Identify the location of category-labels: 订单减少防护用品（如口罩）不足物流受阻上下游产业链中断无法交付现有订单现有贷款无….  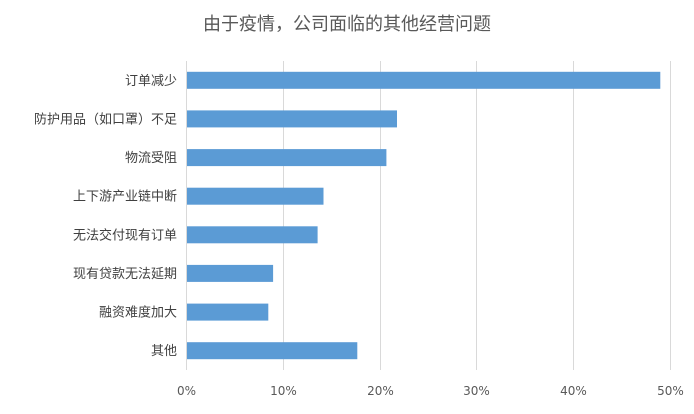
(105, 216).